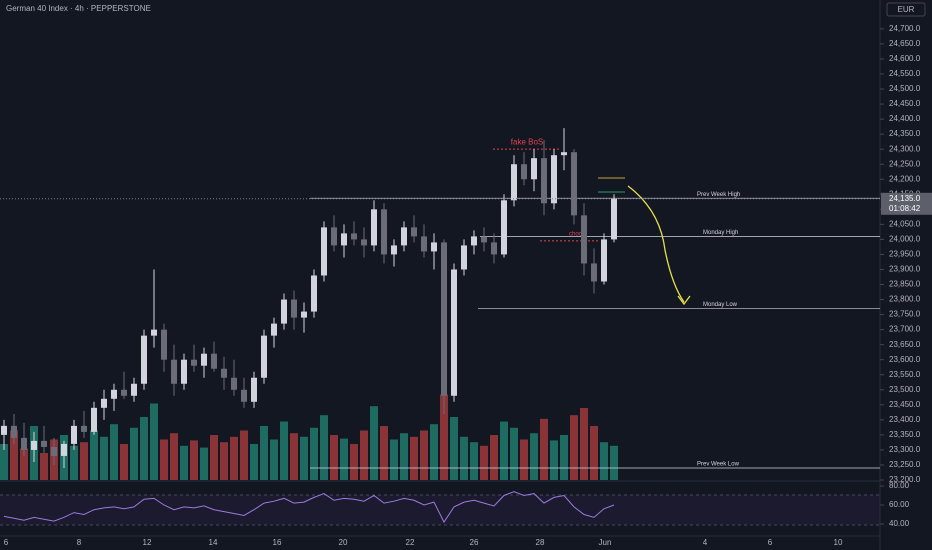 This screenshot has width=932, height=550. I want to click on price-axis, so click(906, 275).